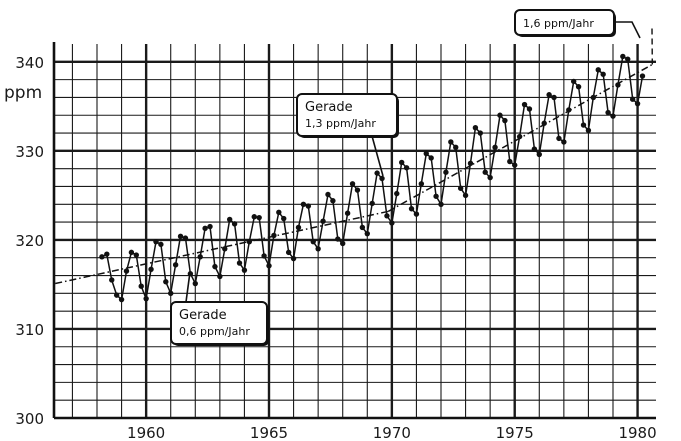  I want to click on x-tick-label: 1965, so click(269, 432).